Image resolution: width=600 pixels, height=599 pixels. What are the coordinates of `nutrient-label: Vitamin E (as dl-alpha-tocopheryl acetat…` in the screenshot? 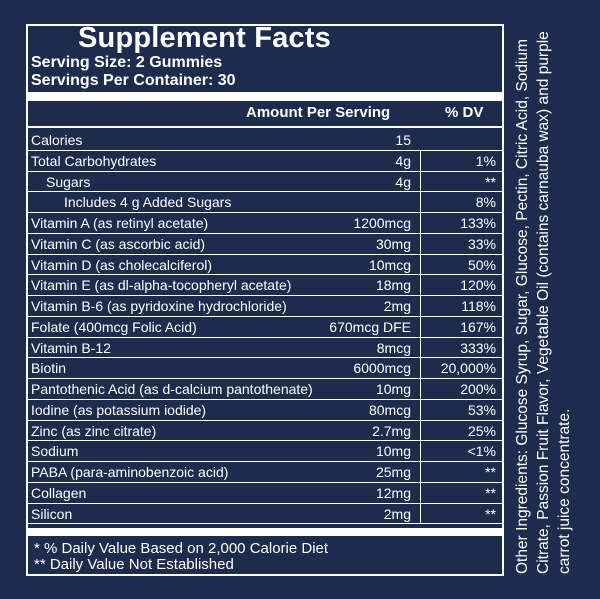 It's located at (161, 285).